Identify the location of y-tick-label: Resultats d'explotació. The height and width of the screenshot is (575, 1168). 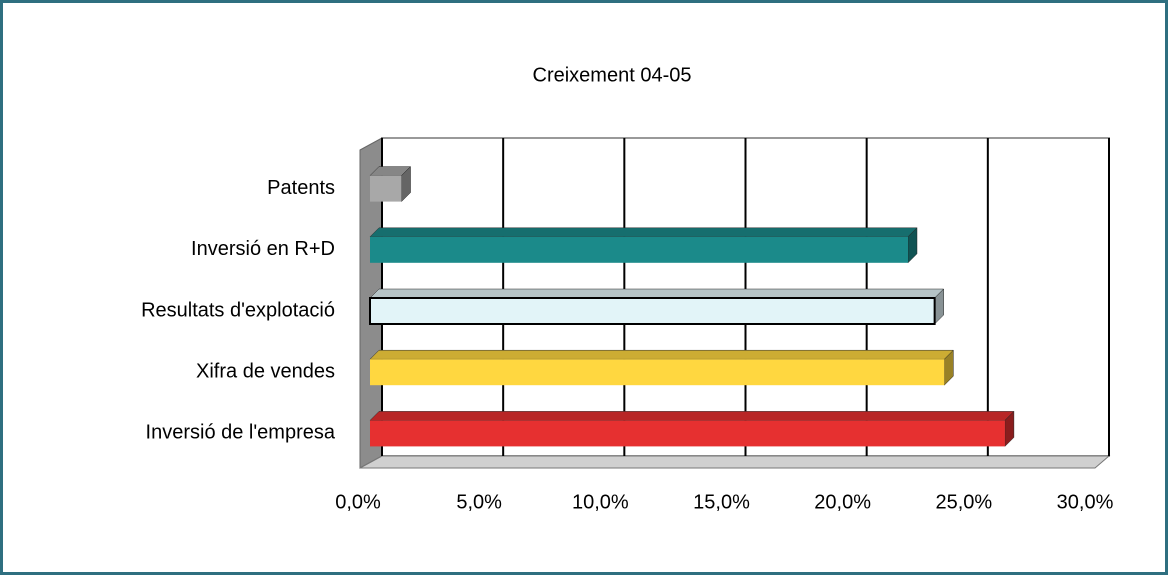
(238, 310).